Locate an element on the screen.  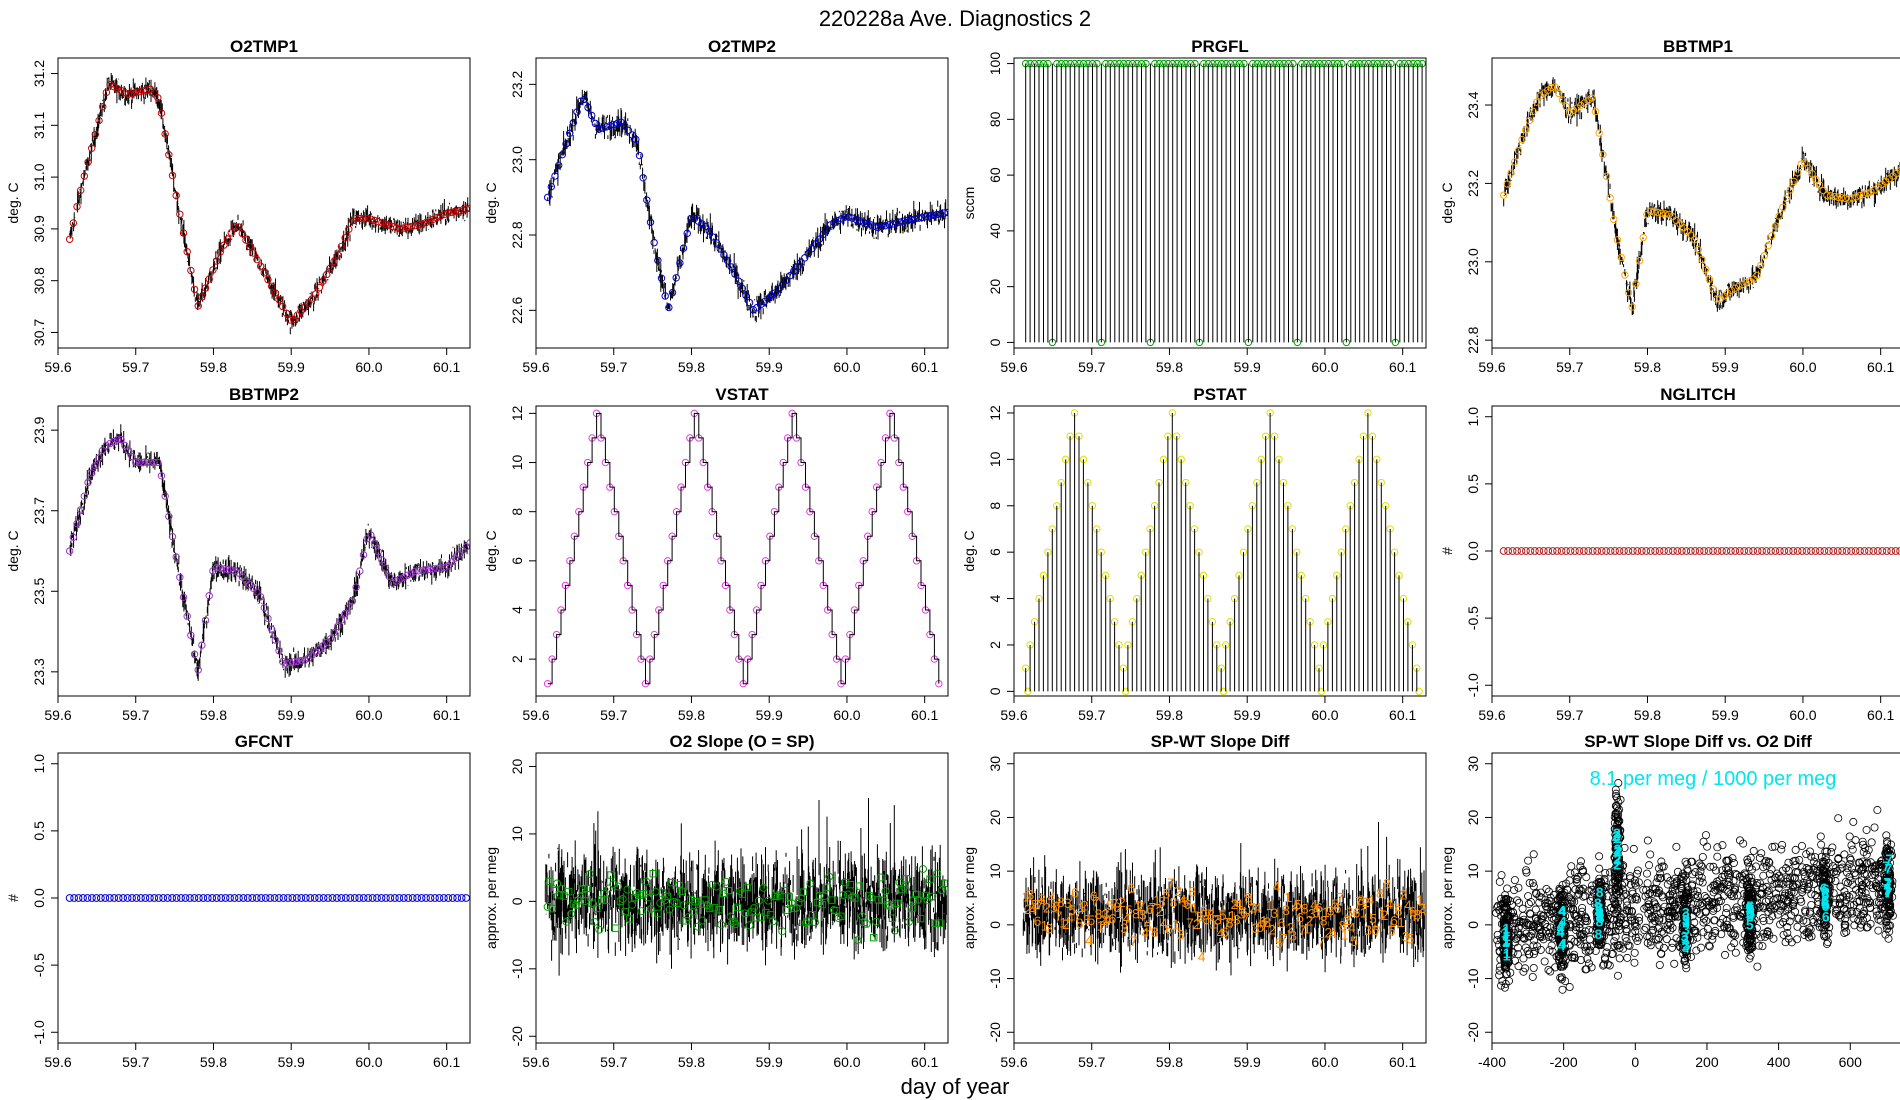
y-tick-label: 1.0 is located at coordinates (39, 764).